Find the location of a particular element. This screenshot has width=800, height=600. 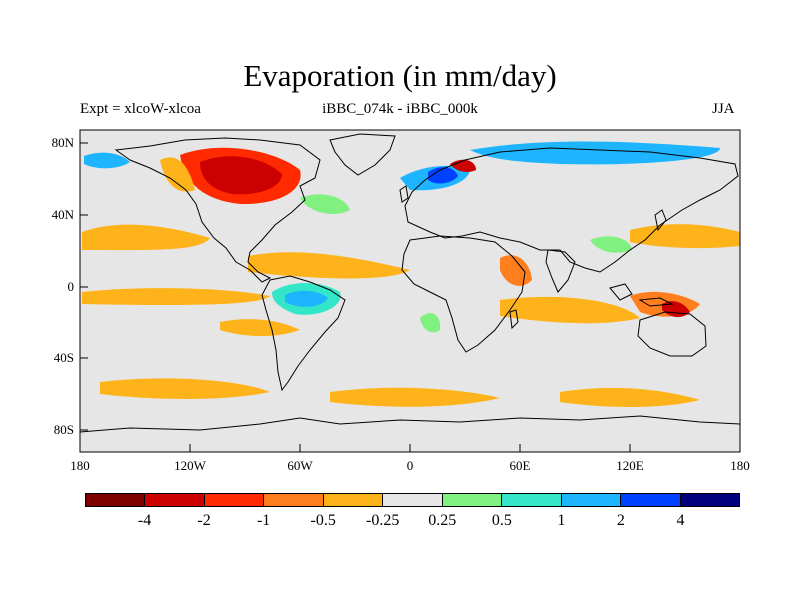

colorbar-label: -1 is located at coordinates (263, 520).